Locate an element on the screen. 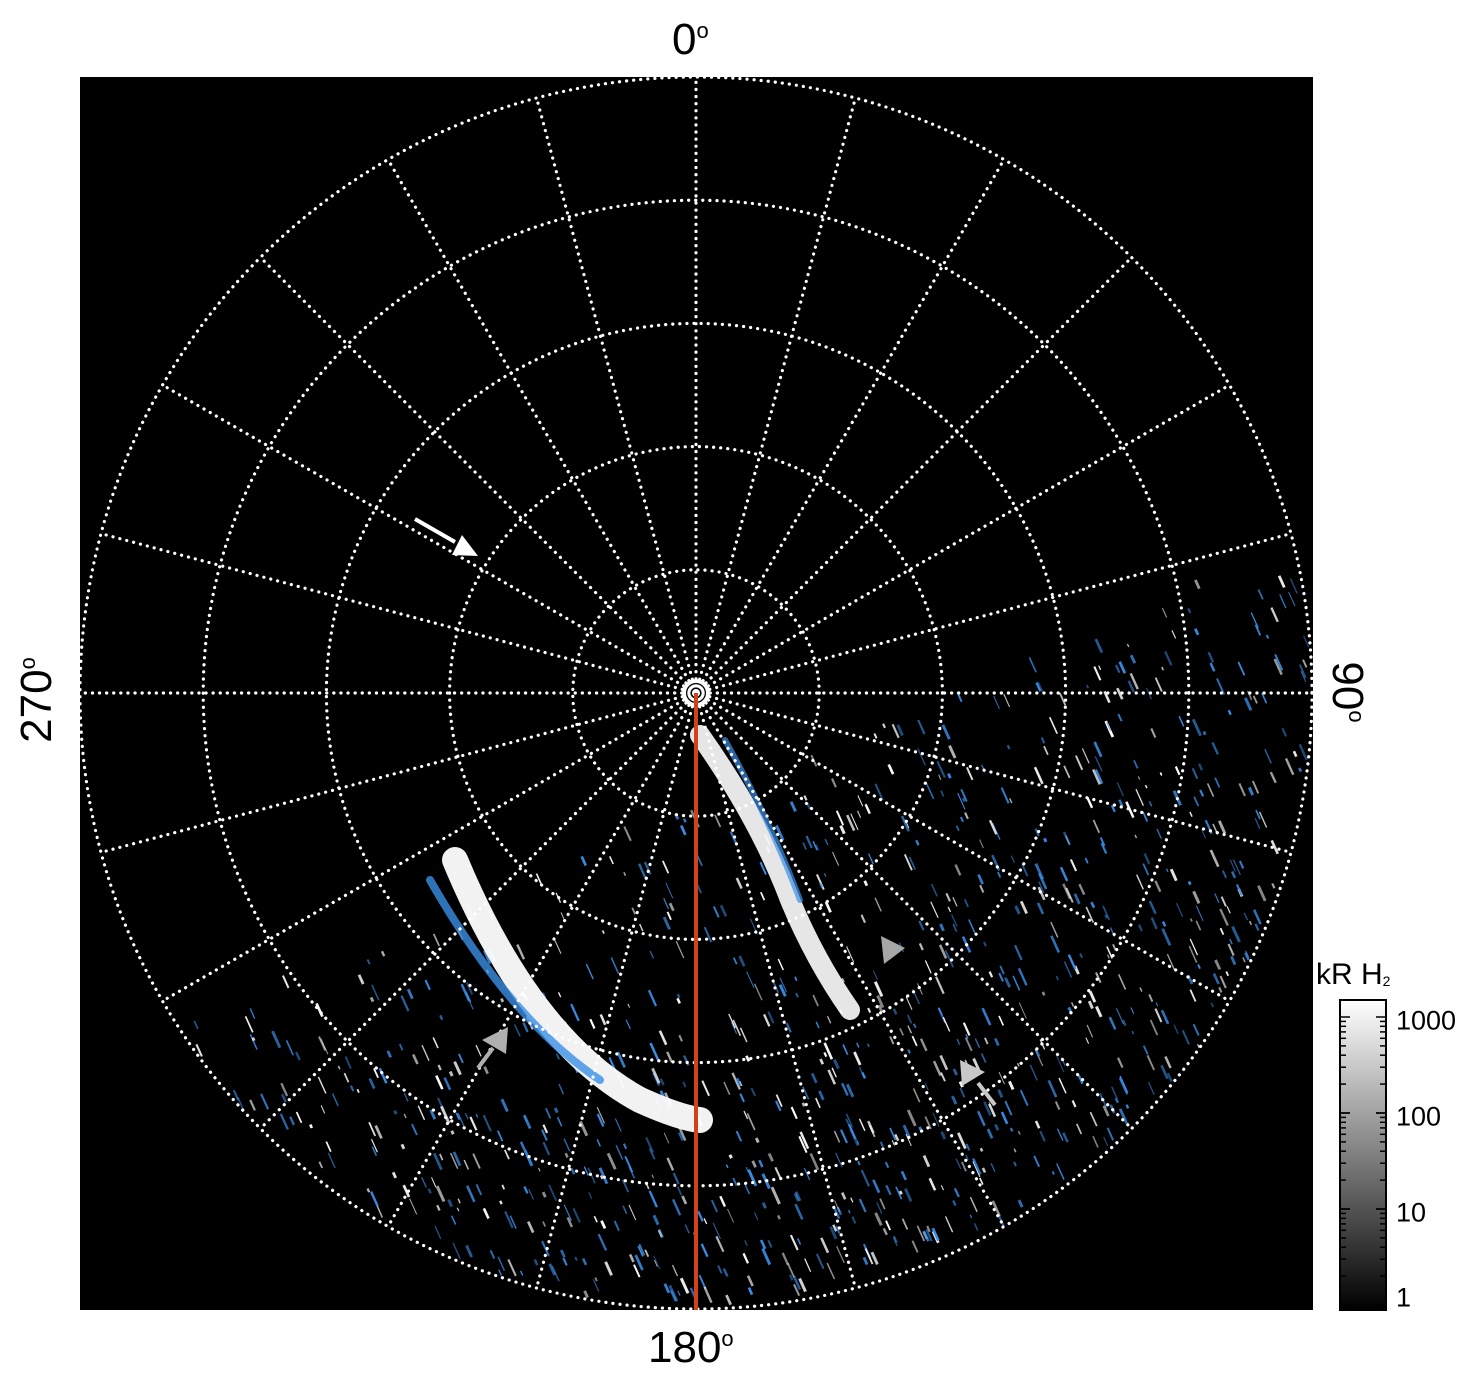  colorbar-tick-label: 100 is located at coordinates (1419, 1116).